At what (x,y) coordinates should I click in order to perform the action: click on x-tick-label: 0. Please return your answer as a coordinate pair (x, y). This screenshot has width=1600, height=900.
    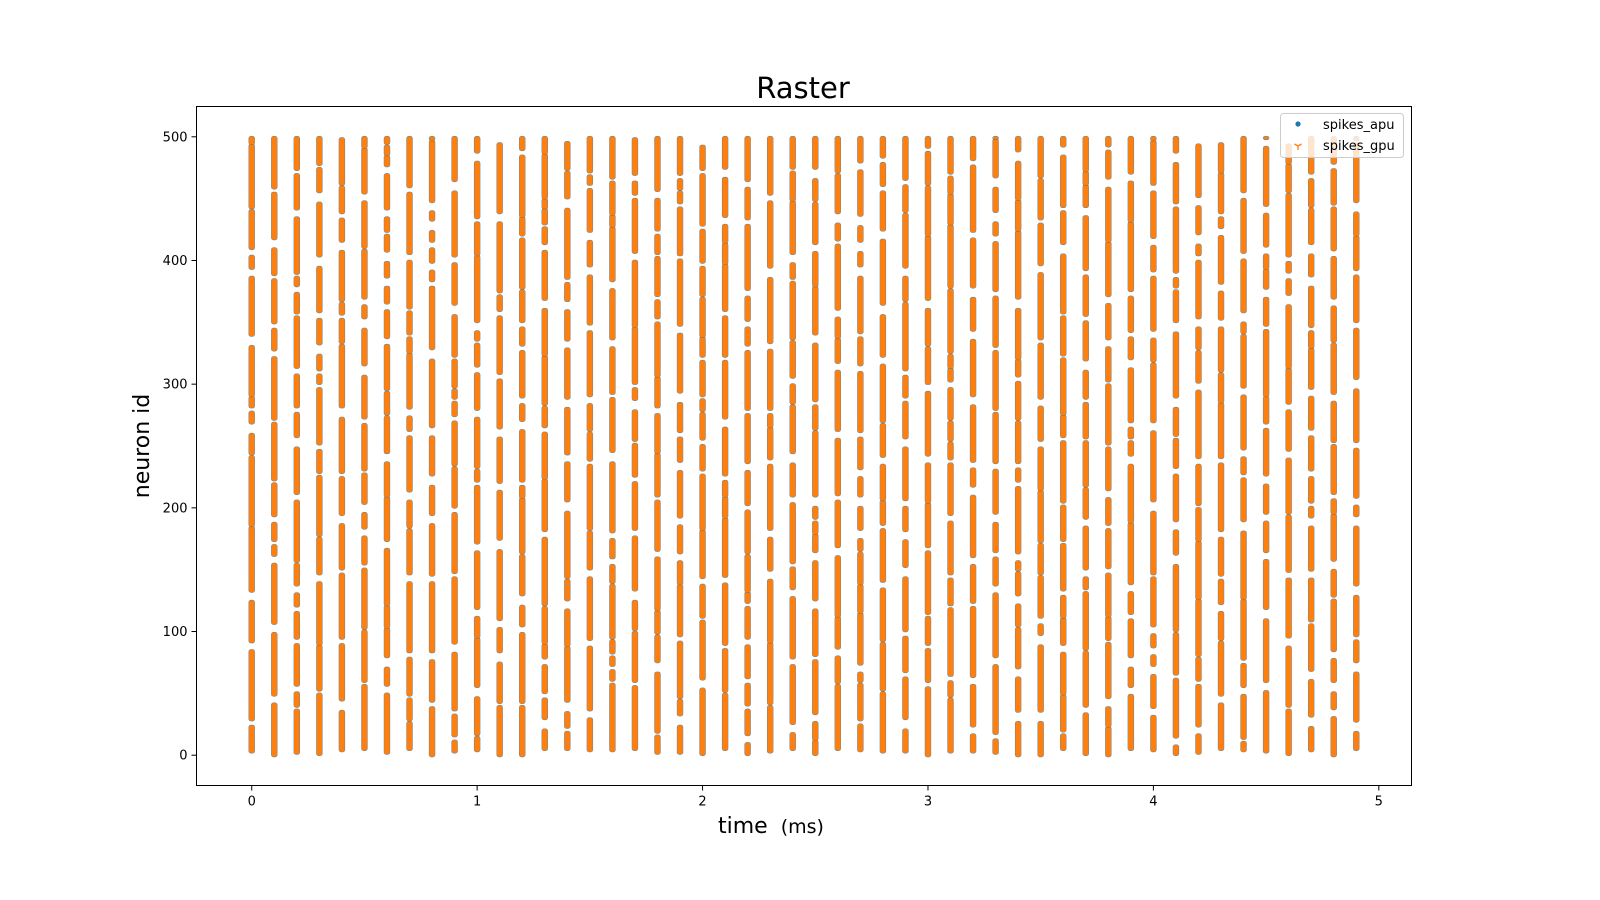
    Looking at the image, I should click on (252, 802).